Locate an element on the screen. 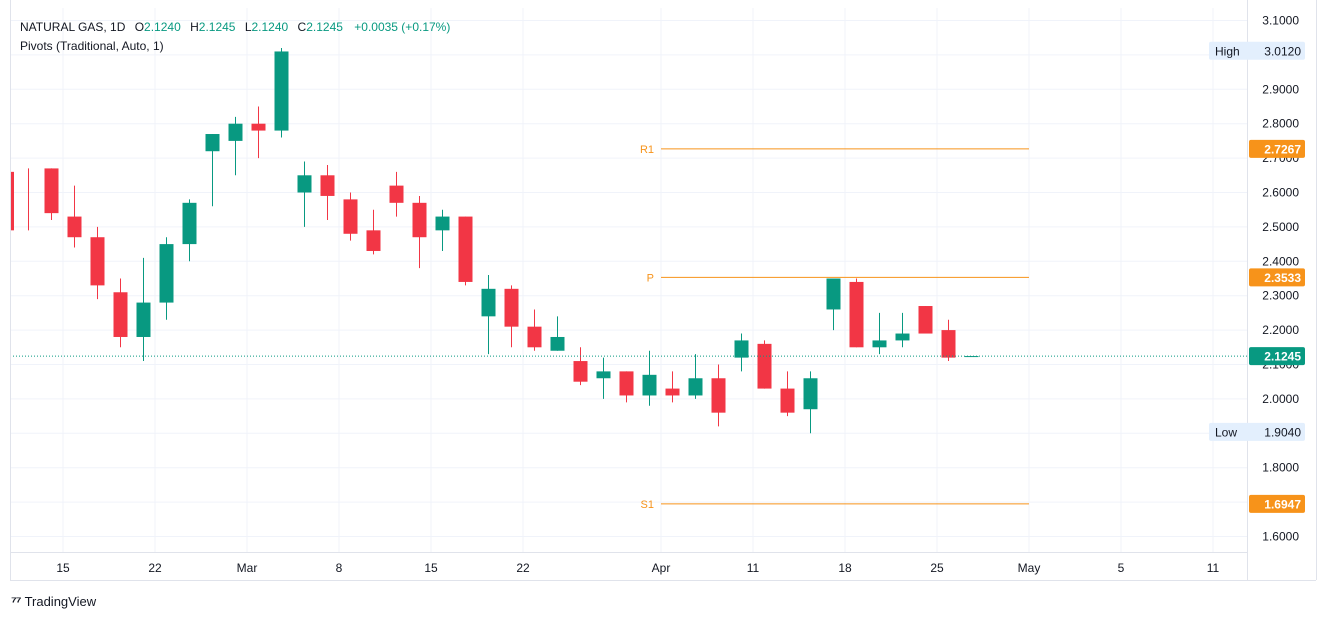 This screenshot has height=621, width=1329. low-marker-bg is located at coordinates (1257, 431).